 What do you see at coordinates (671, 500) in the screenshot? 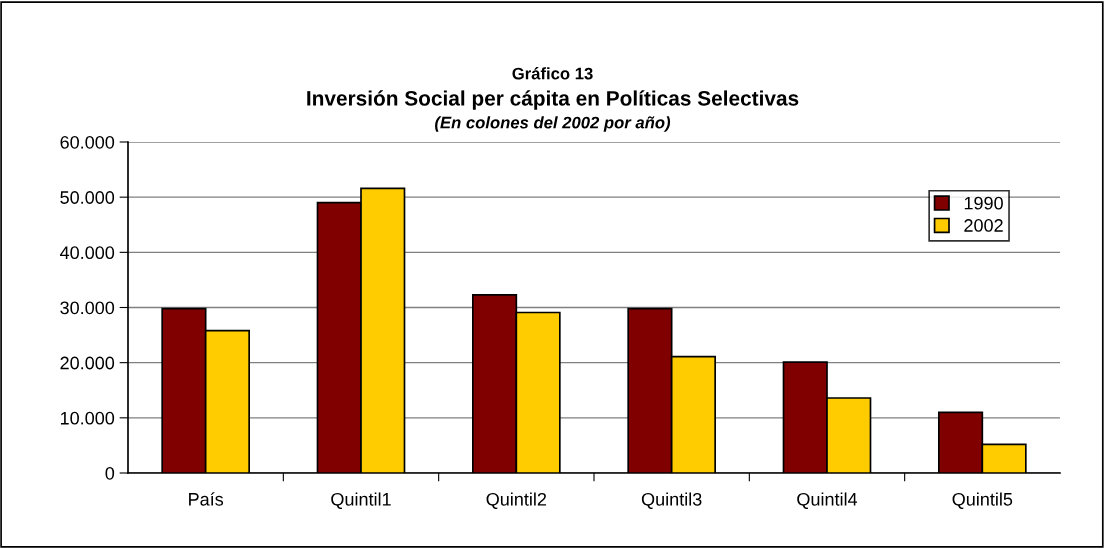
I see `x-tick-label: Quintil3` at bounding box center [671, 500].